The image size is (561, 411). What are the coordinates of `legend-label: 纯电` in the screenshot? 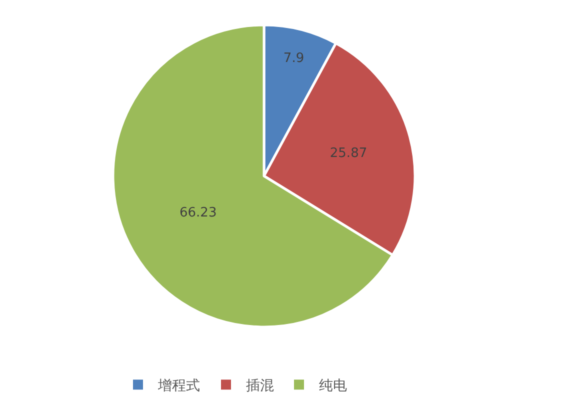 It's located at (333, 386).